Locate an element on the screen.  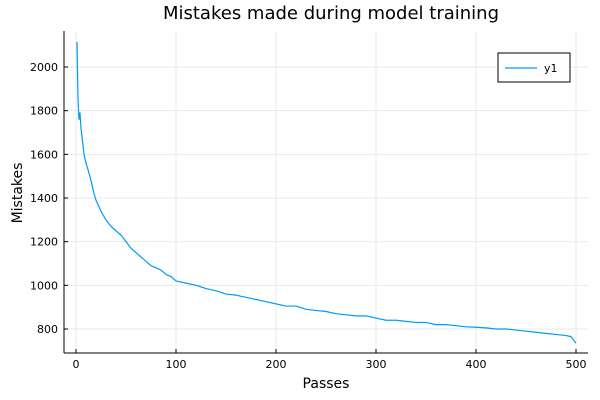
chart-title: Mistakes made during model training is located at coordinates (331, 13).